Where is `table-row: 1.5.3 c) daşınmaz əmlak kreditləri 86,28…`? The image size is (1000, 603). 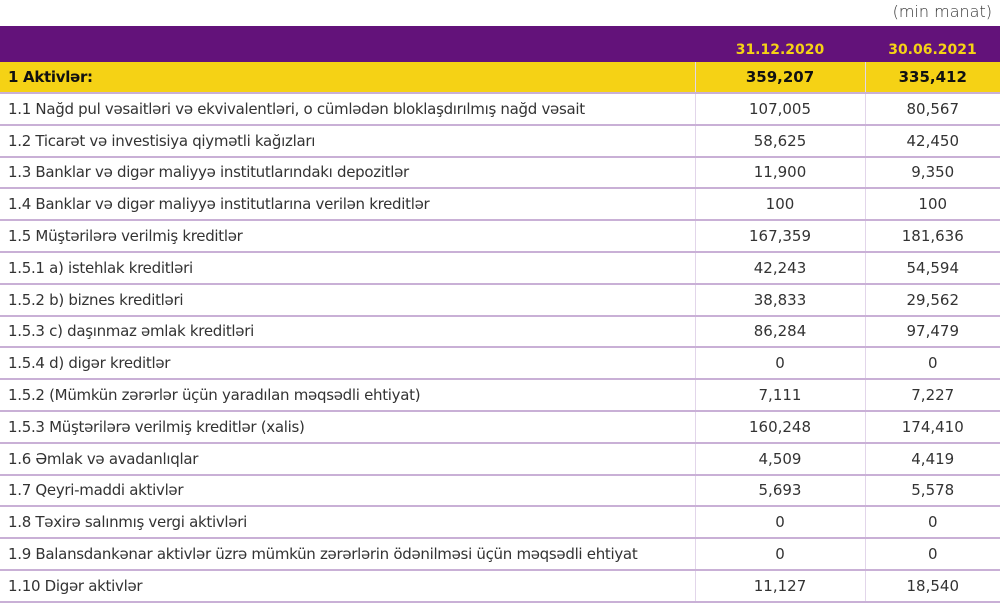
table-row: 1.5.3 c) daşınmaz əmlak kreditləri 86,28… is located at coordinates (500, 332).